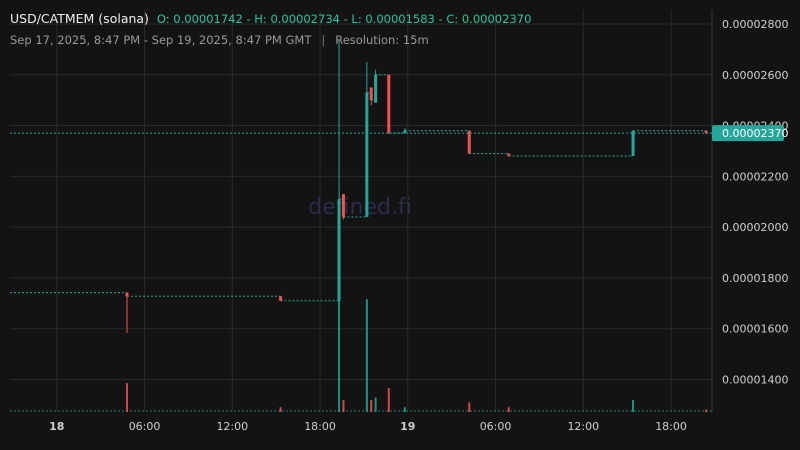 The width and height of the screenshot is (800, 450). Describe the element at coordinates (755, 176) in the screenshot. I see `y-tick-label: 0.00002200` at that location.